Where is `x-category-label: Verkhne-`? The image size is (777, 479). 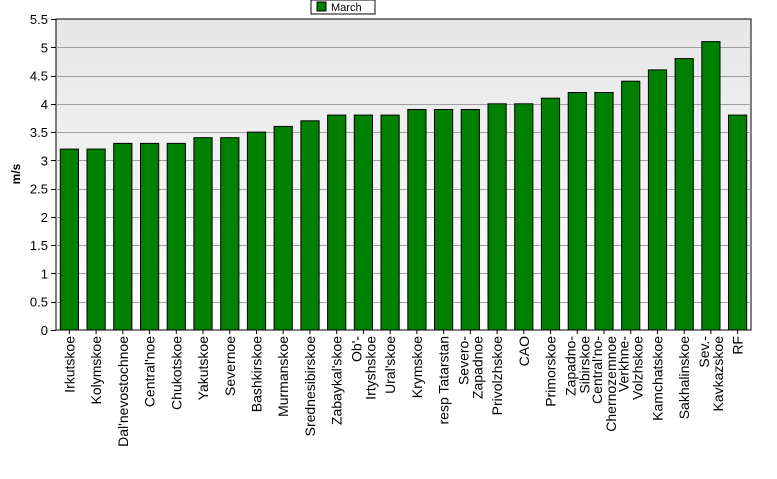 x-category-label: Verkhne- is located at coordinates (624, 364).